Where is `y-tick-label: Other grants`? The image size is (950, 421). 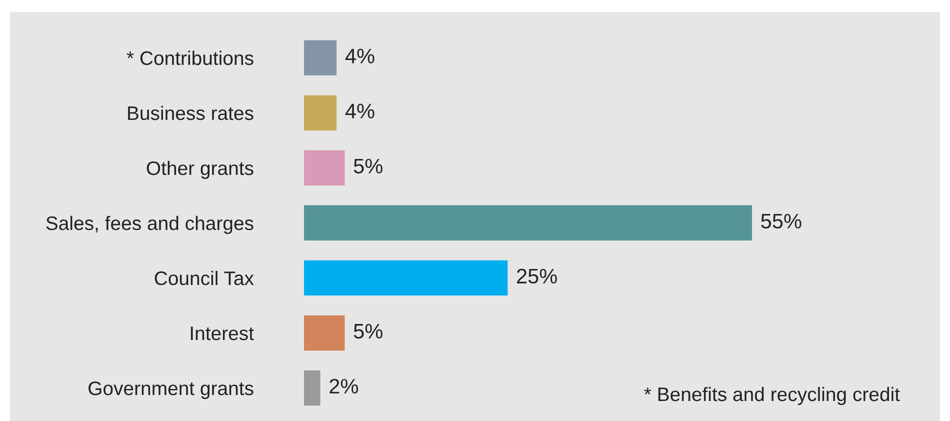
y-tick-label: Other grants is located at coordinates (200, 169).